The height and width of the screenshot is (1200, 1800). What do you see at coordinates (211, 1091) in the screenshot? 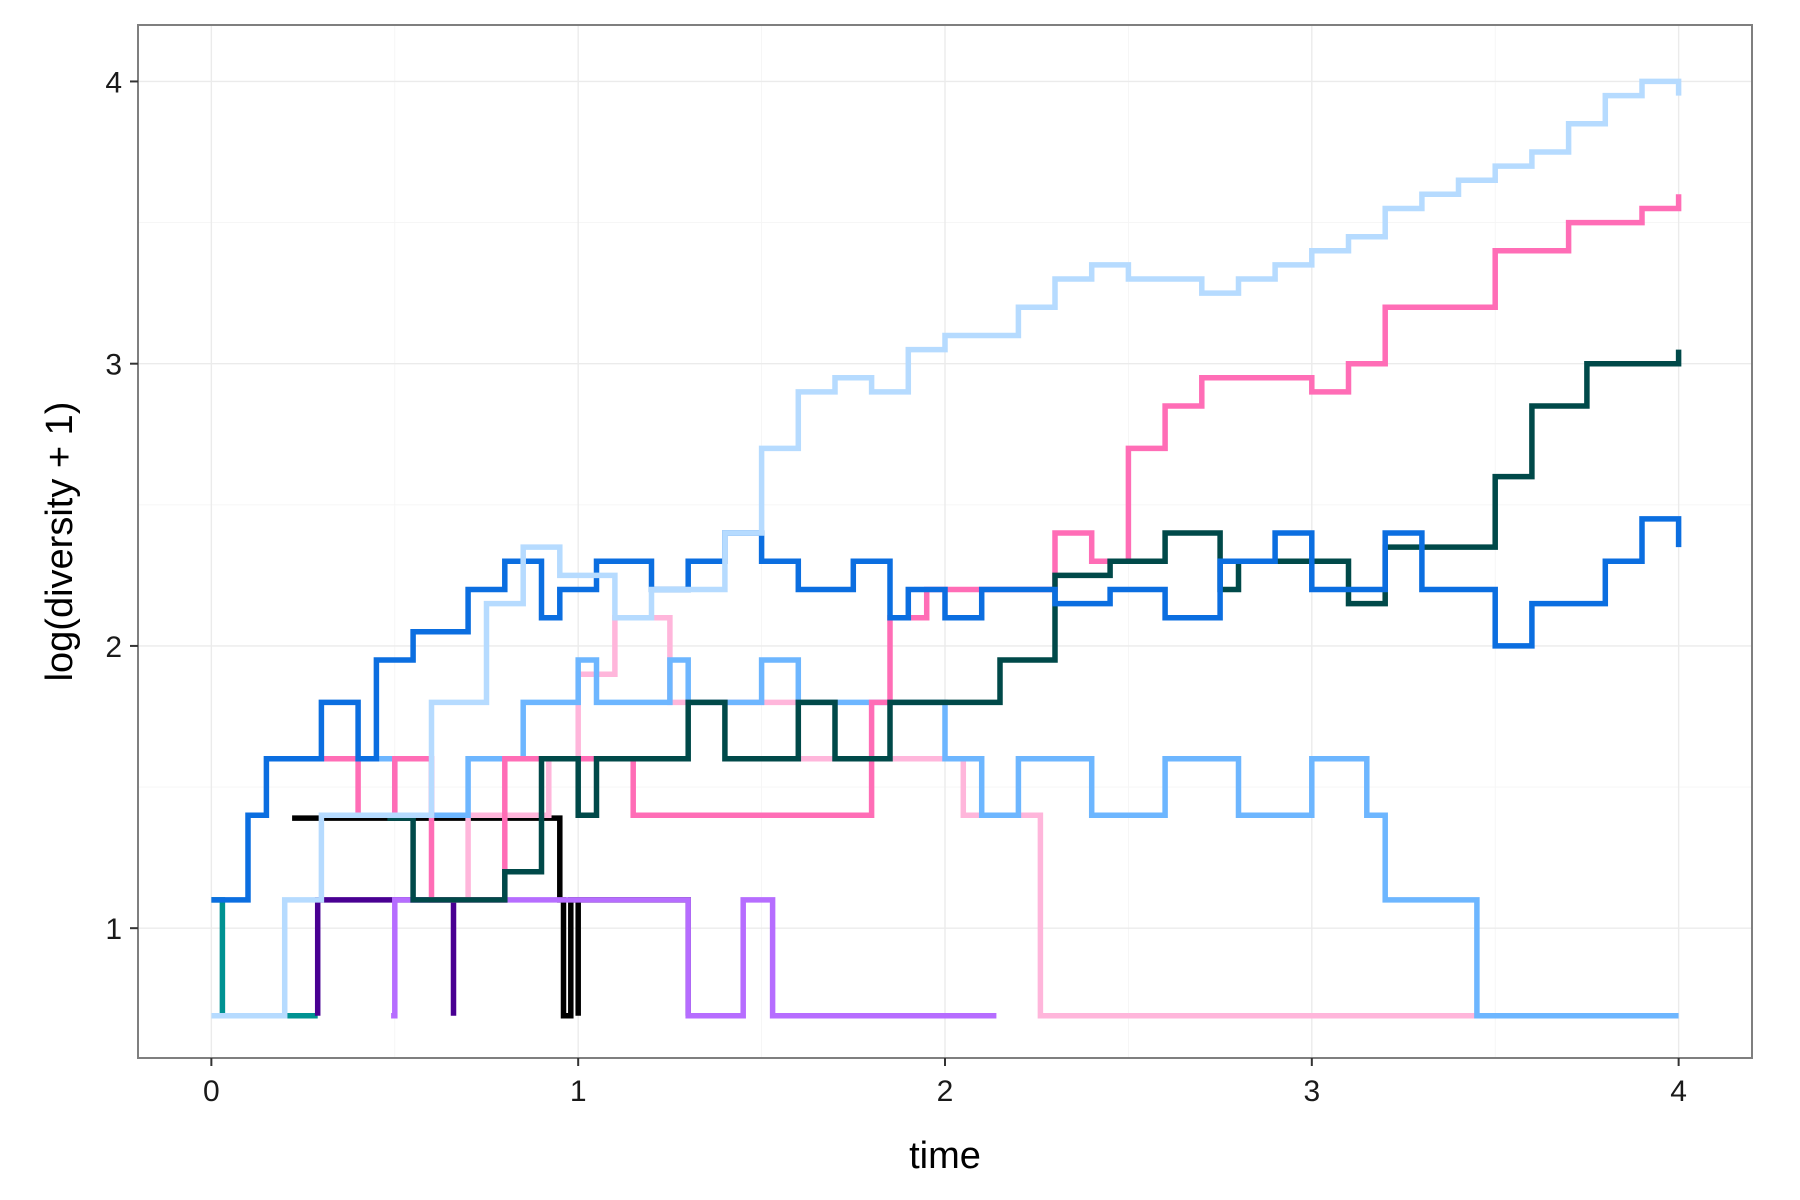
I see `x-tick-label: 0` at bounding box center [211, 1091].